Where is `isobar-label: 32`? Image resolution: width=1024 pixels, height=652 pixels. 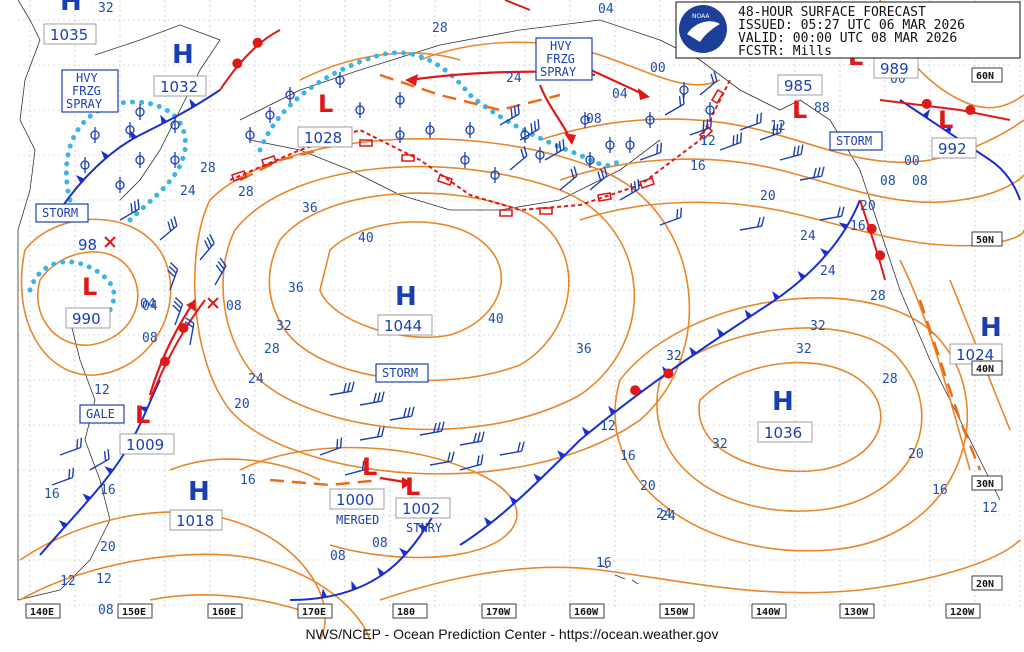 isobar-label: 32 is located at coordinates (674, 356).